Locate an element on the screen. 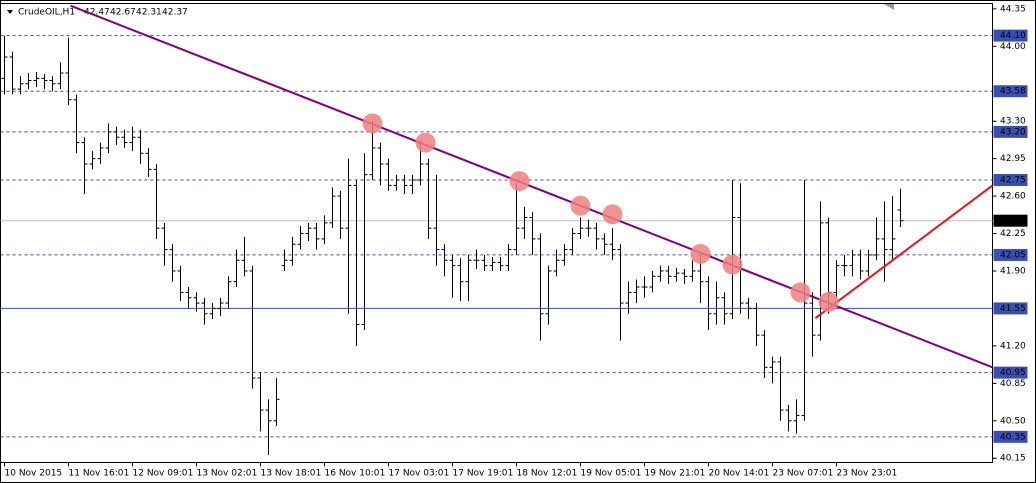  level-label: 42.05 is located at coordinates (1013, 255).